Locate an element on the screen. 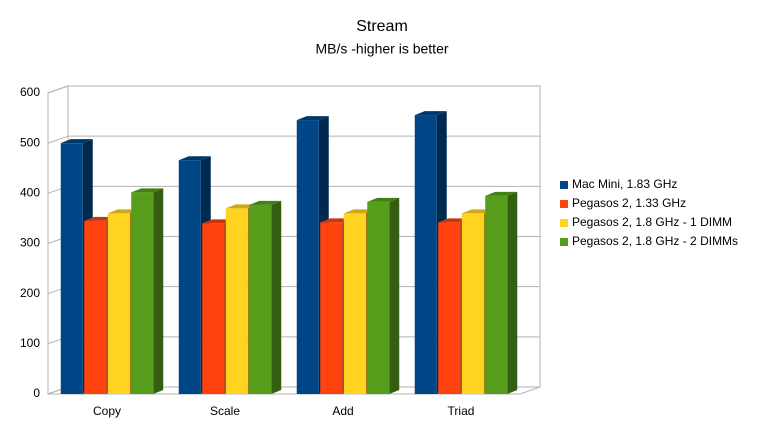 The width and height of the screenshot is (764, 429). chart-subtitle: MB/s -higher is better is located at coordinates (381, 49).